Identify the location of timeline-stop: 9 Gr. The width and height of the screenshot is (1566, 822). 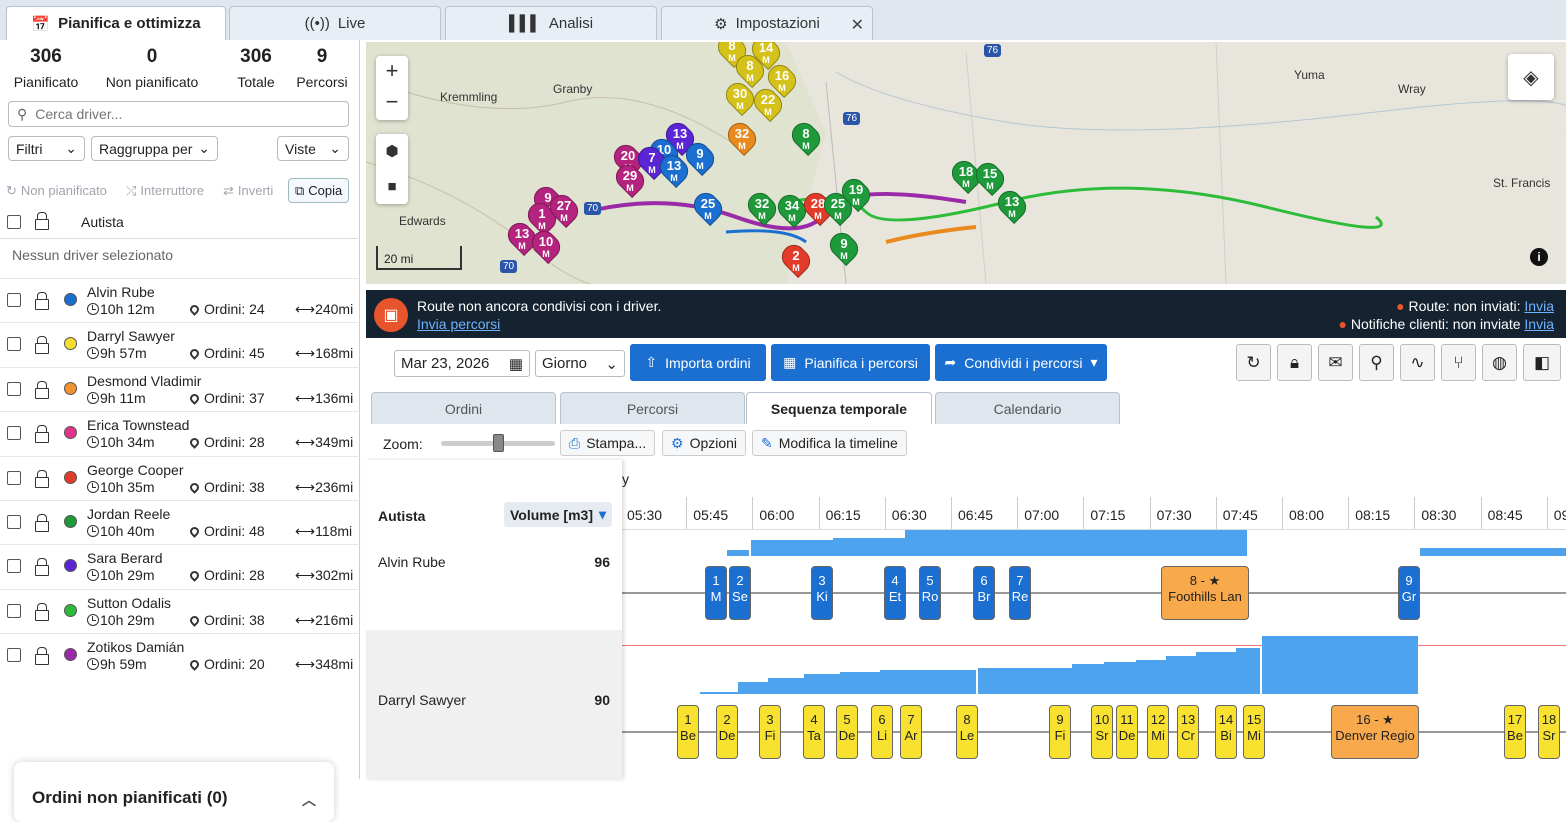
(1409, 593).